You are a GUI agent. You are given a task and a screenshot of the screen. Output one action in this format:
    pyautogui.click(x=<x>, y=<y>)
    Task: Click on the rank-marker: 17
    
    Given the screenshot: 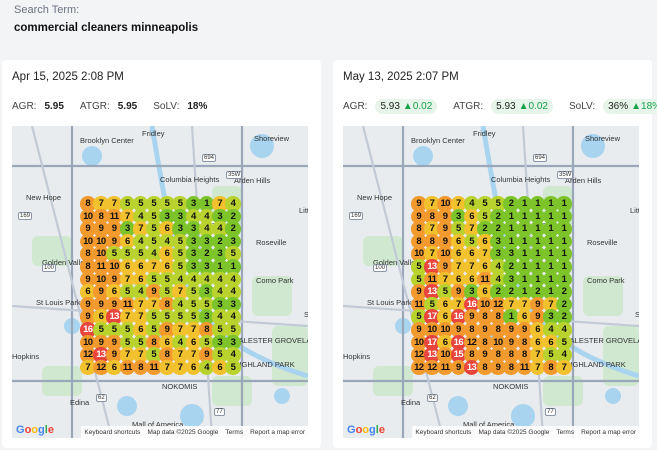 What is the action you would take?
    pyautogui.click(x=432, y=317)
    